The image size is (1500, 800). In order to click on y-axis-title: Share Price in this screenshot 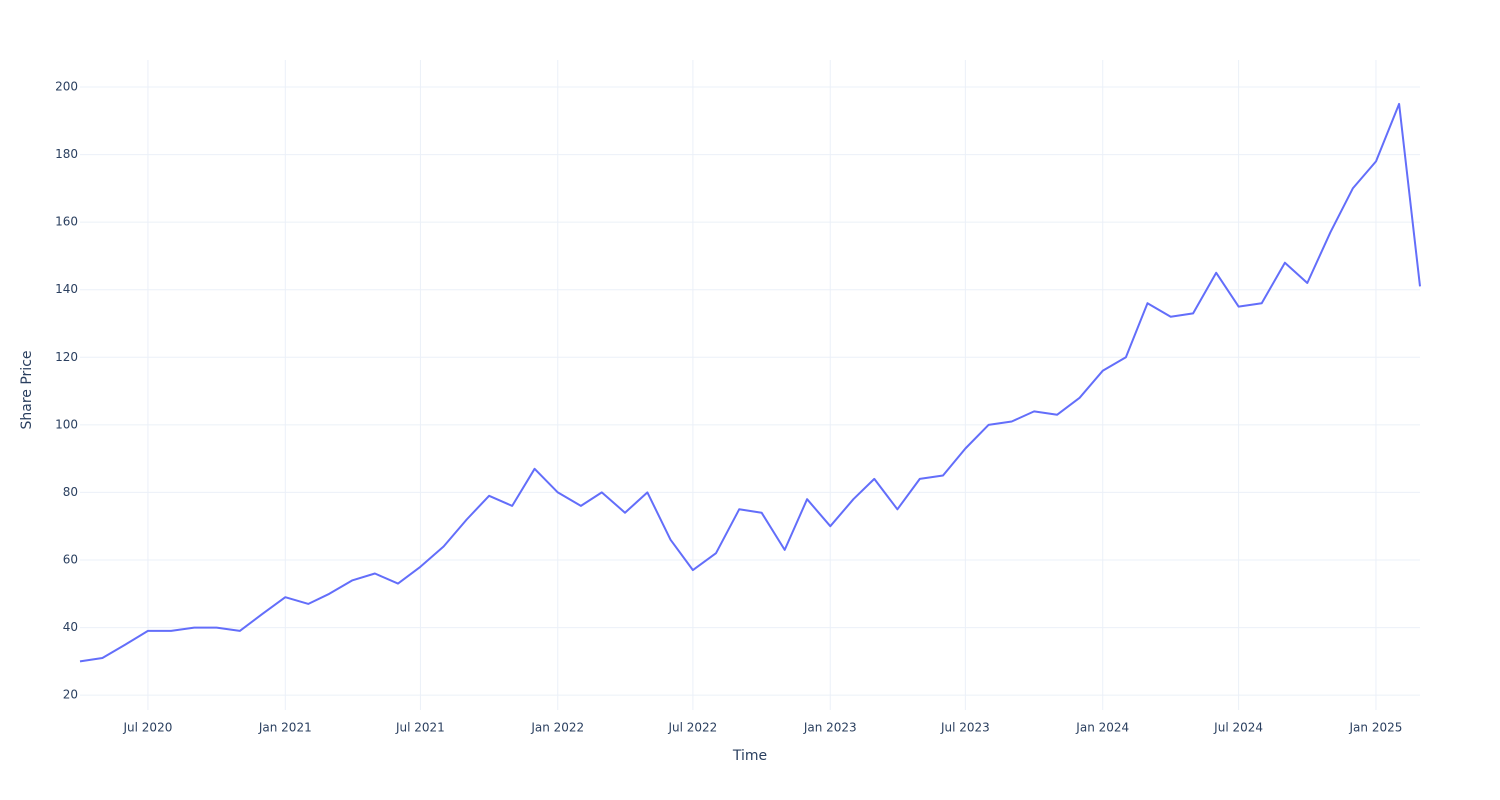, I will do `click(27, 389)`.